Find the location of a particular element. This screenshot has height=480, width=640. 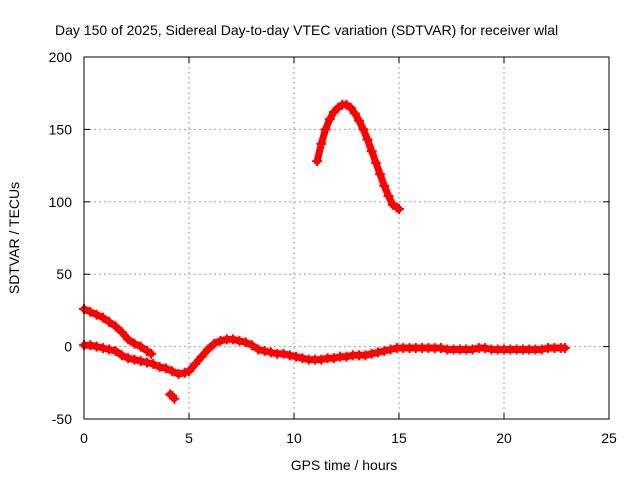

x-tick-label: 0 is located at coordinates (84, 438).